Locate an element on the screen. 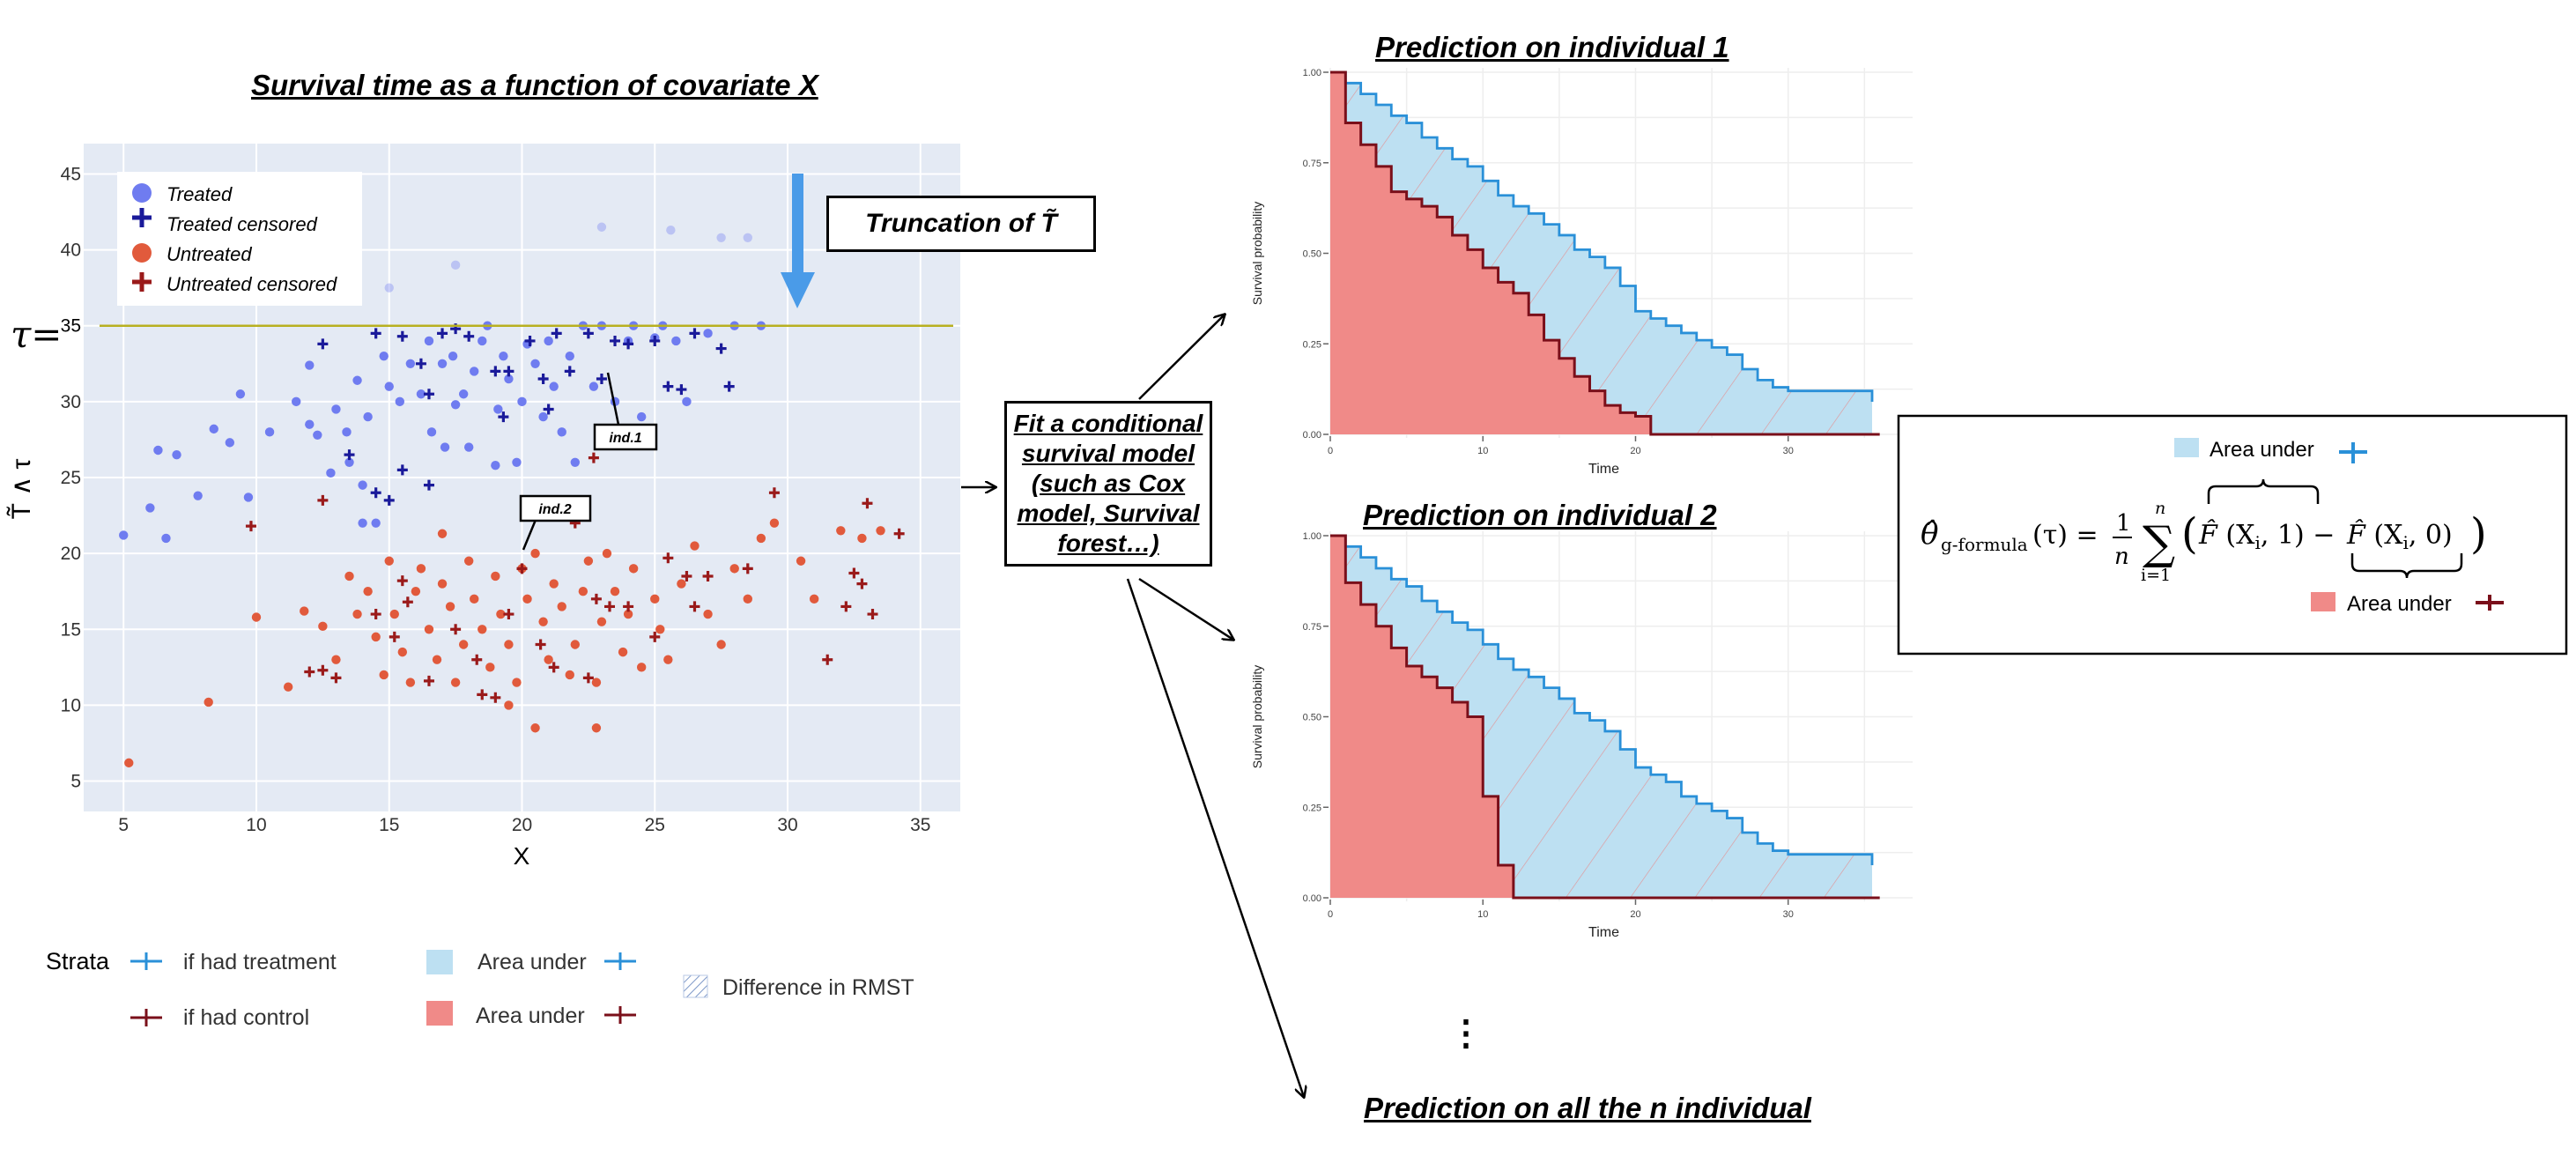 Image resolution: width=2576 pixels, height=1163 pixels. formula-lhs-subscript: g-formula is located at coordinates (1985, 544).